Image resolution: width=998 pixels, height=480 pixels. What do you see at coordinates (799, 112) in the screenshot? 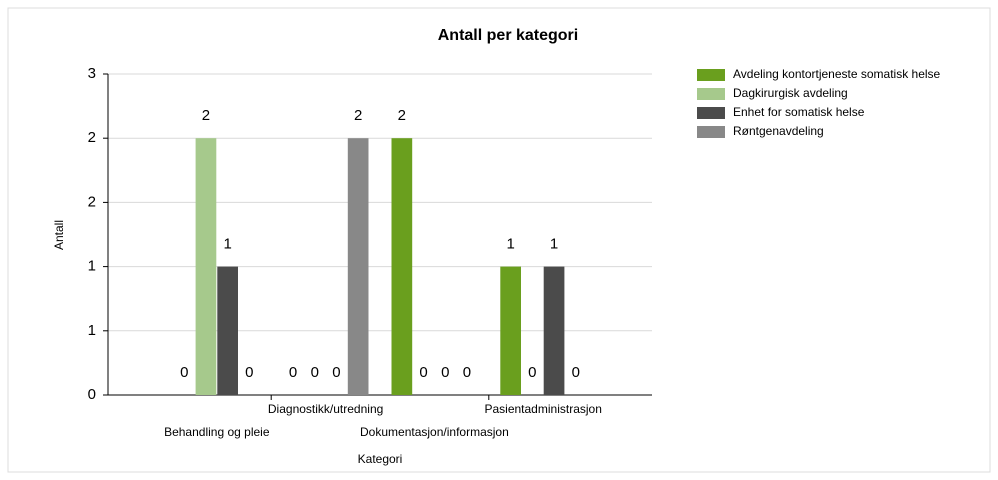
I see `legend-label: Enhet for somatisk helse` at bounding box center [799, 112].